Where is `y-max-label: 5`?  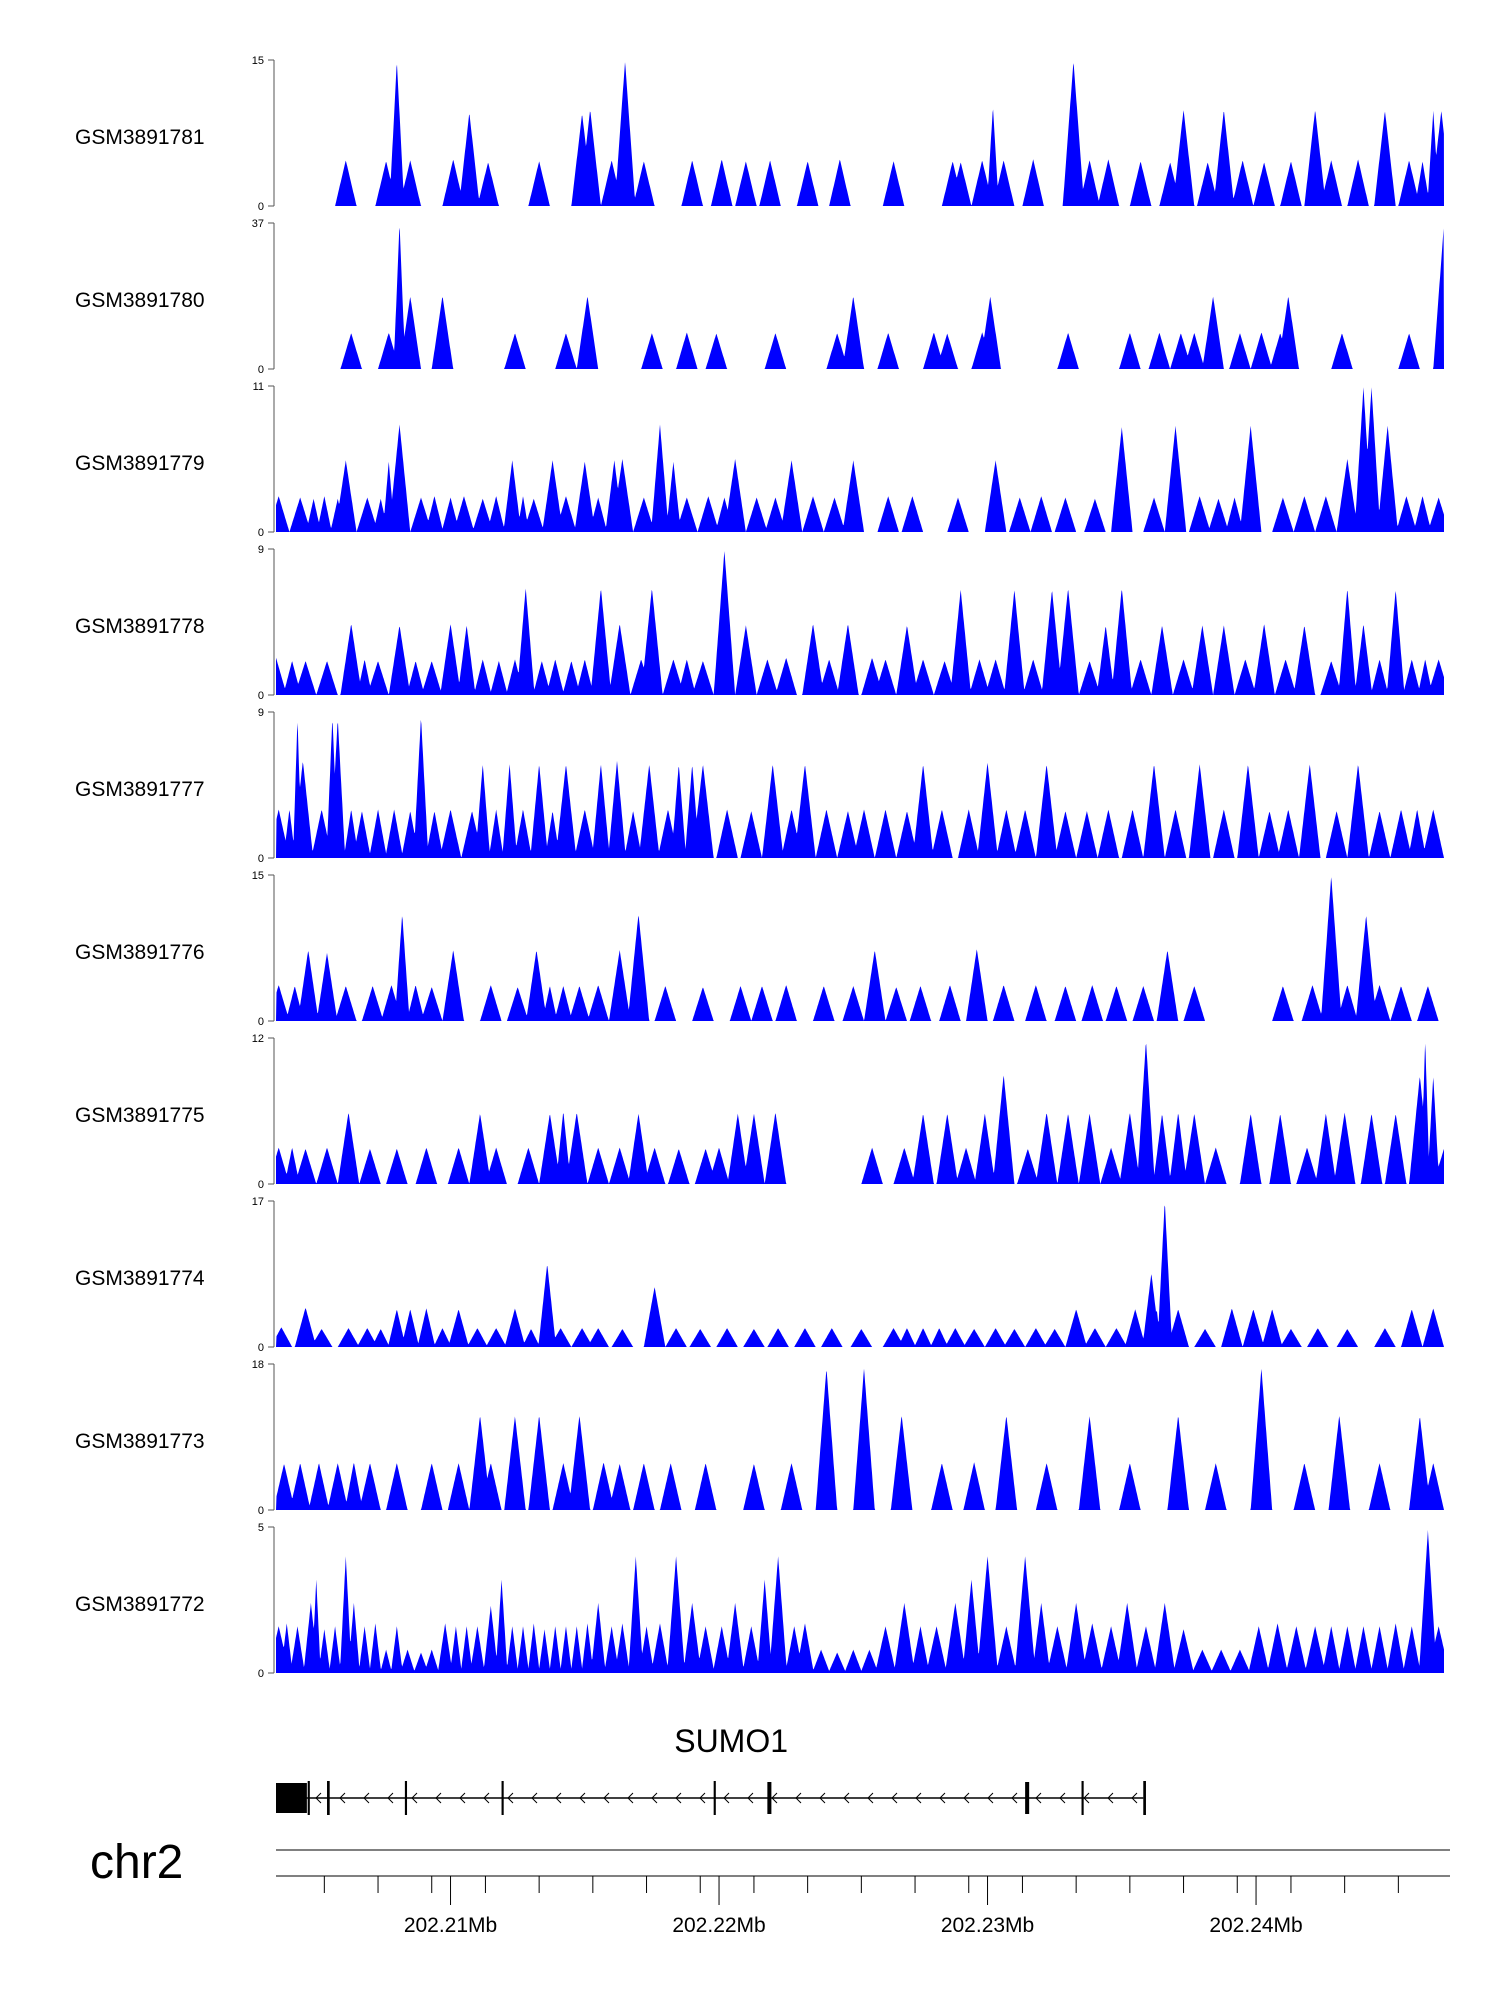 y-max-label: 5 is located at coordinates (261, 1528).